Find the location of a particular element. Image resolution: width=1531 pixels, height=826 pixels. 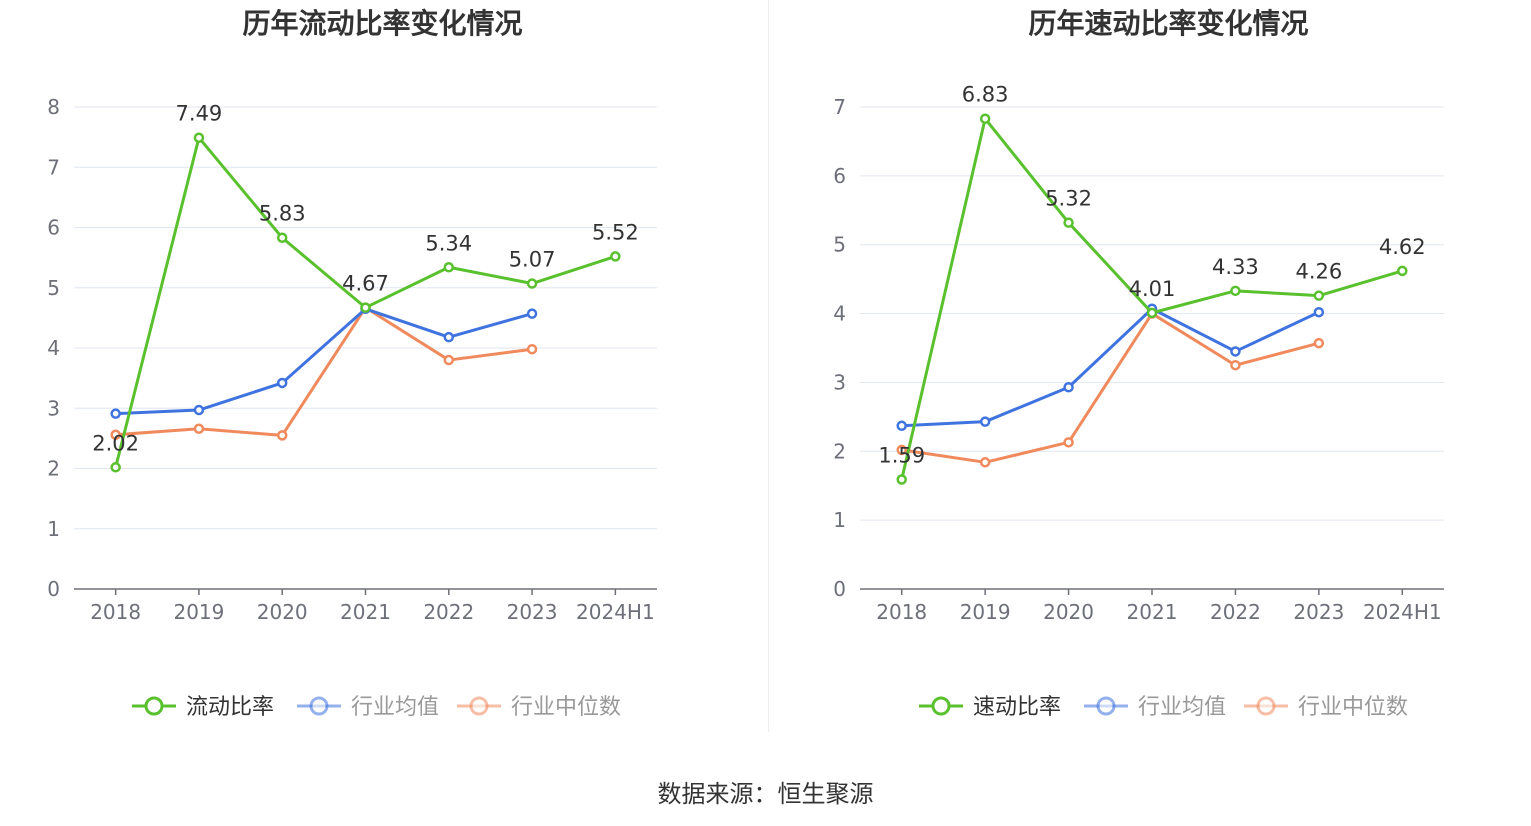

data-label: 5.32 is located at coordinates (1068, 199).